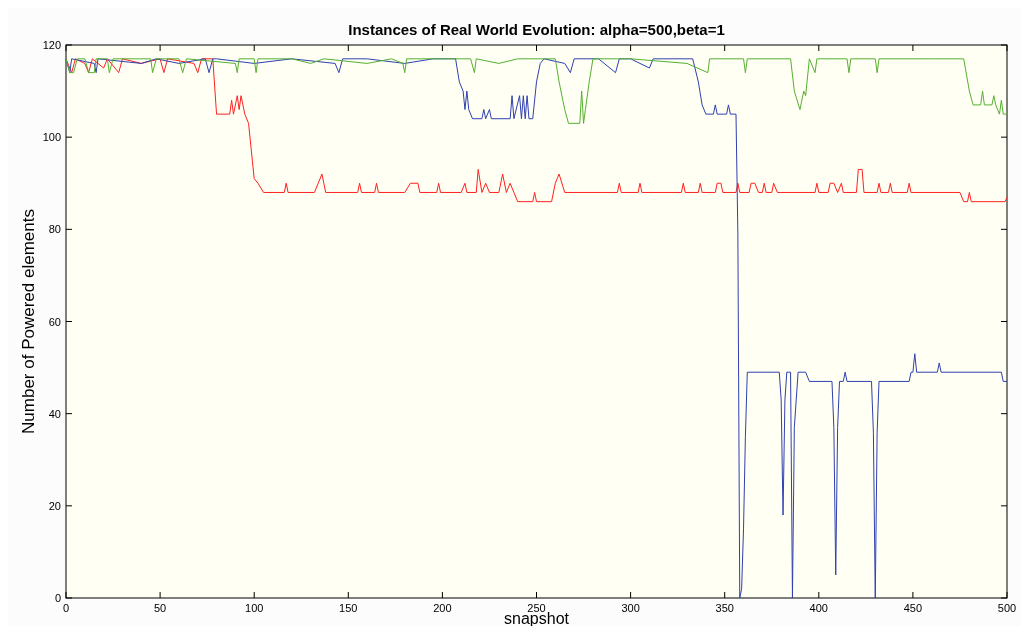  Describe the element at coordinates (51, 45) in the screenshot. I see `y-tick-label: 120` at that location.